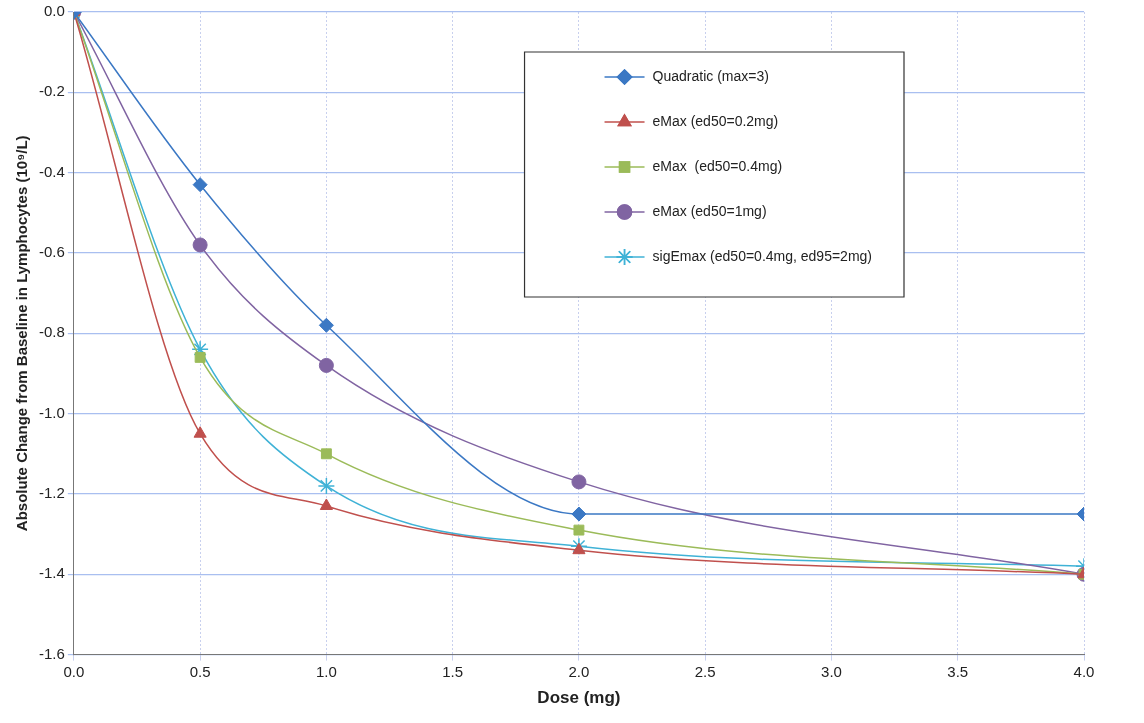 The height and width of the screenshot is (723, 1144). What do you see at coordinates (717, 165) in the screenshot?
I see `legend-label: eMax (ed50=0.4mg)` at bounding box center [717, 165].